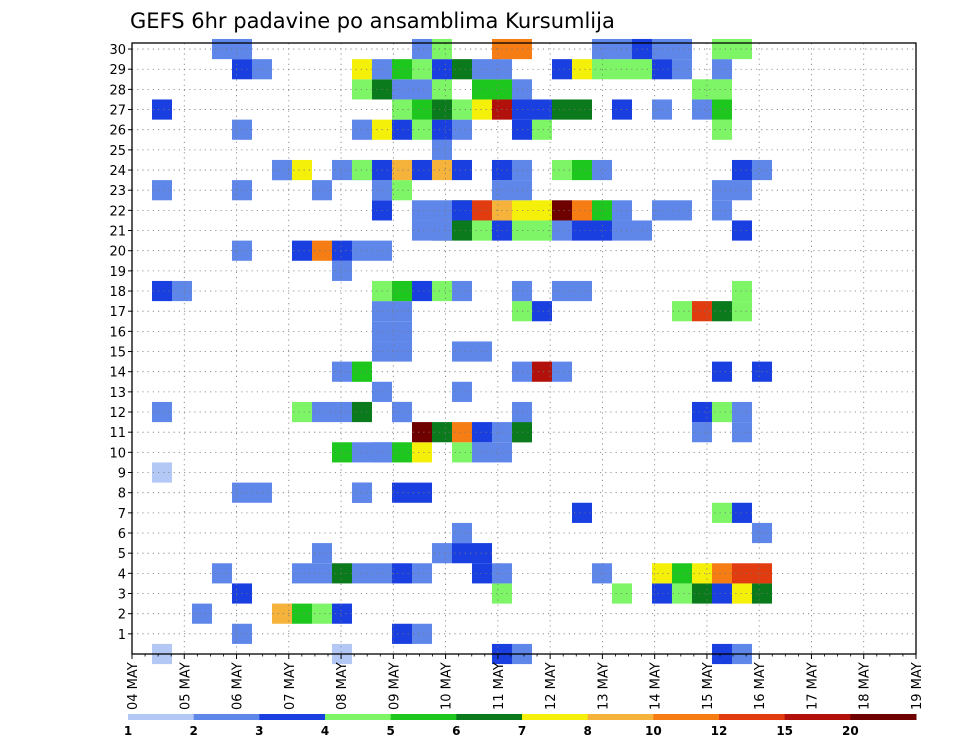 Image resolution: width=960 pixels, height=746 pixels. What do you see at coordinates (122, 474) in the screenshot?
I see `y-tick-label: 9` at bounding box center [122, 474].